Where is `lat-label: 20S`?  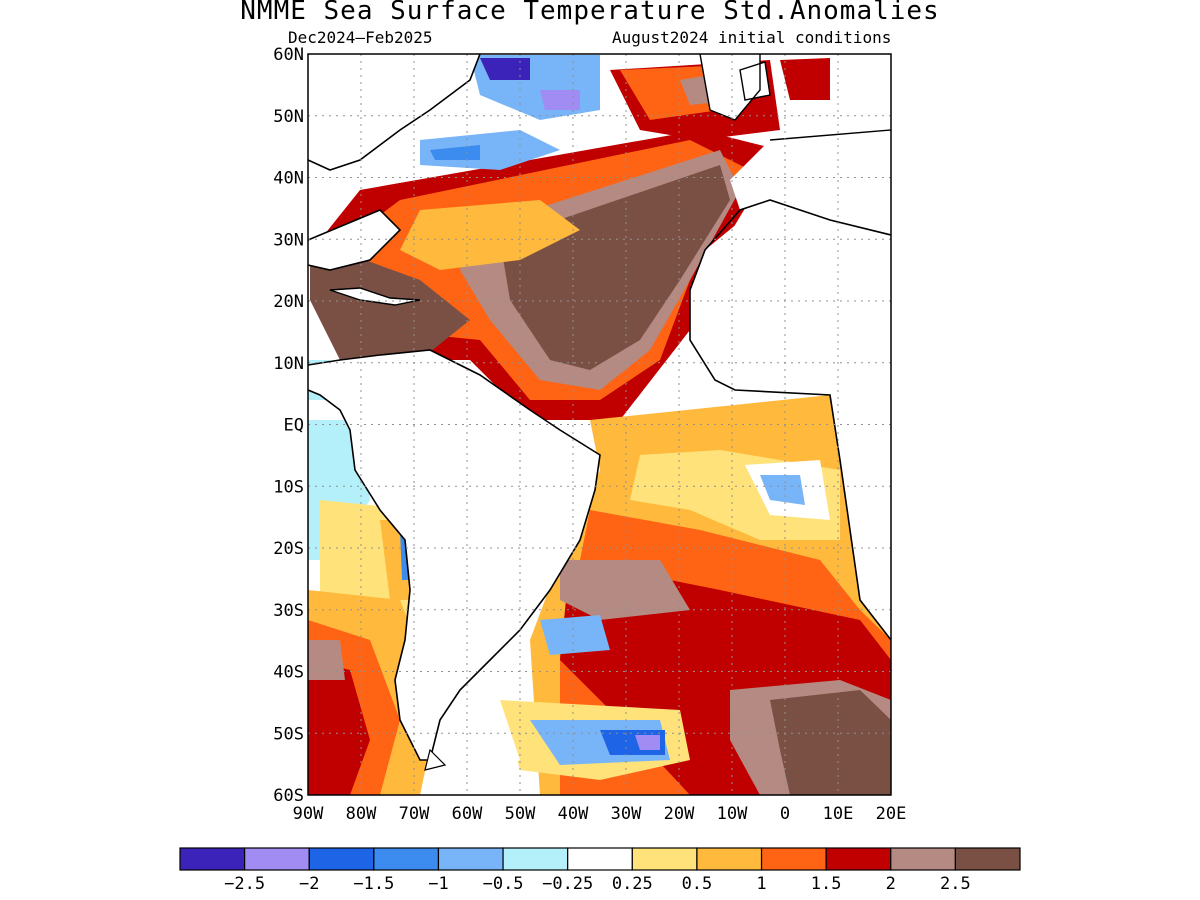 lat-label: 20S is located at coordinates (288, 549).